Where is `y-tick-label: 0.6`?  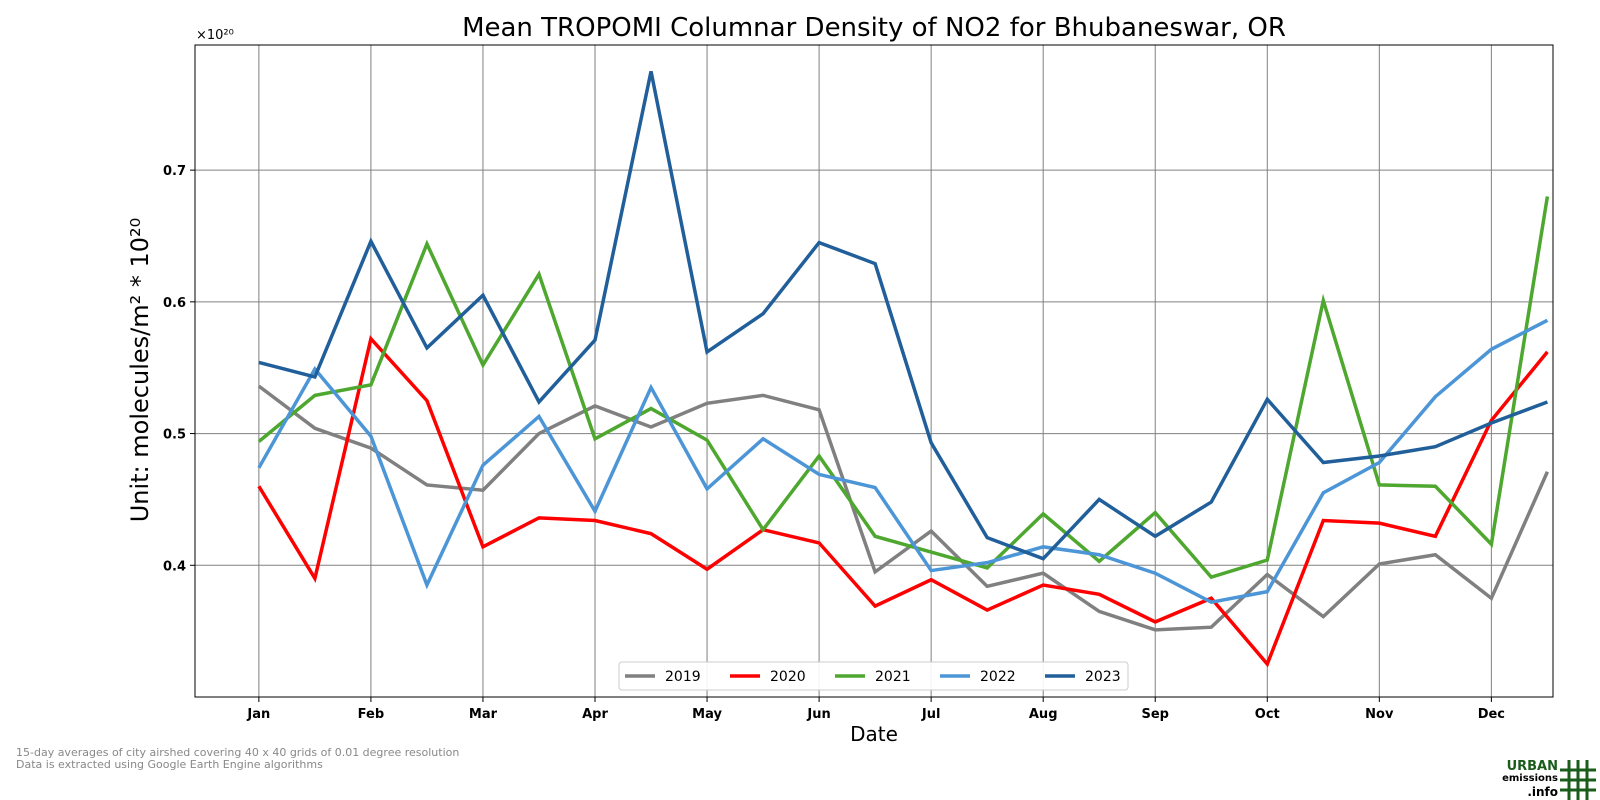
y-tick-label: 0.6 is located at coordinates (174, 303).